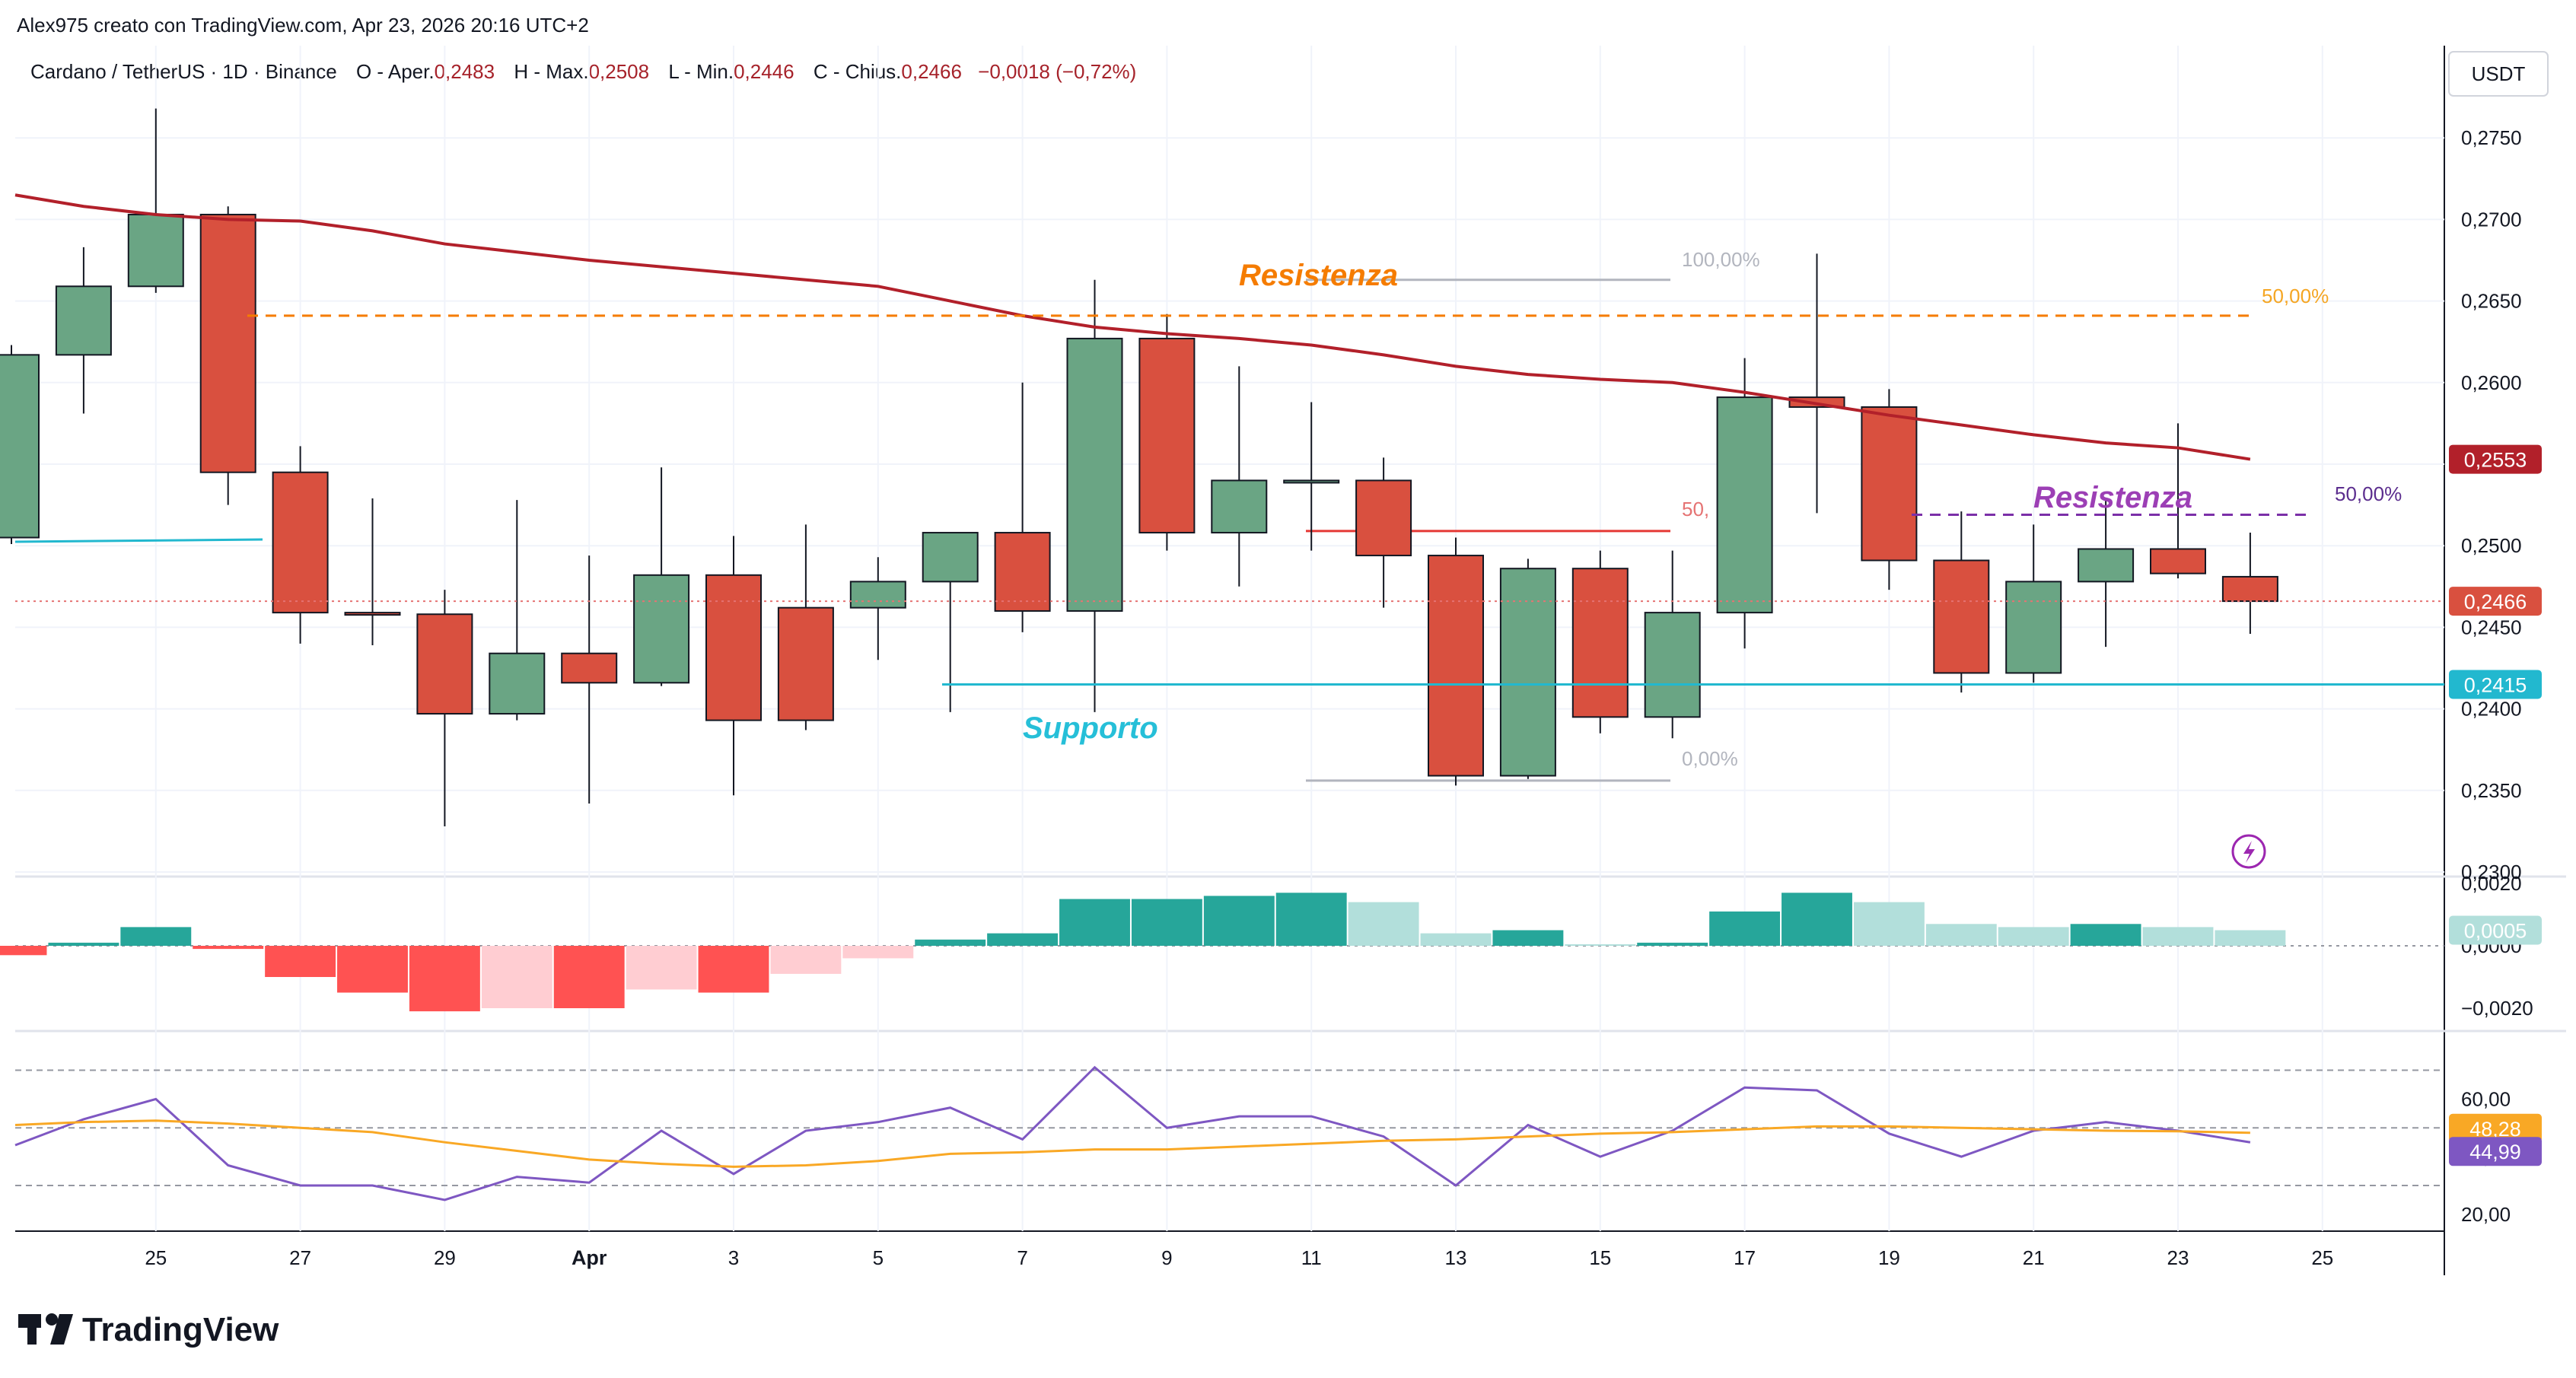 The width and height of the screenshot is (2576, 1378). I want to click on price-tick-label: 0,2400, so click(2491, 709).